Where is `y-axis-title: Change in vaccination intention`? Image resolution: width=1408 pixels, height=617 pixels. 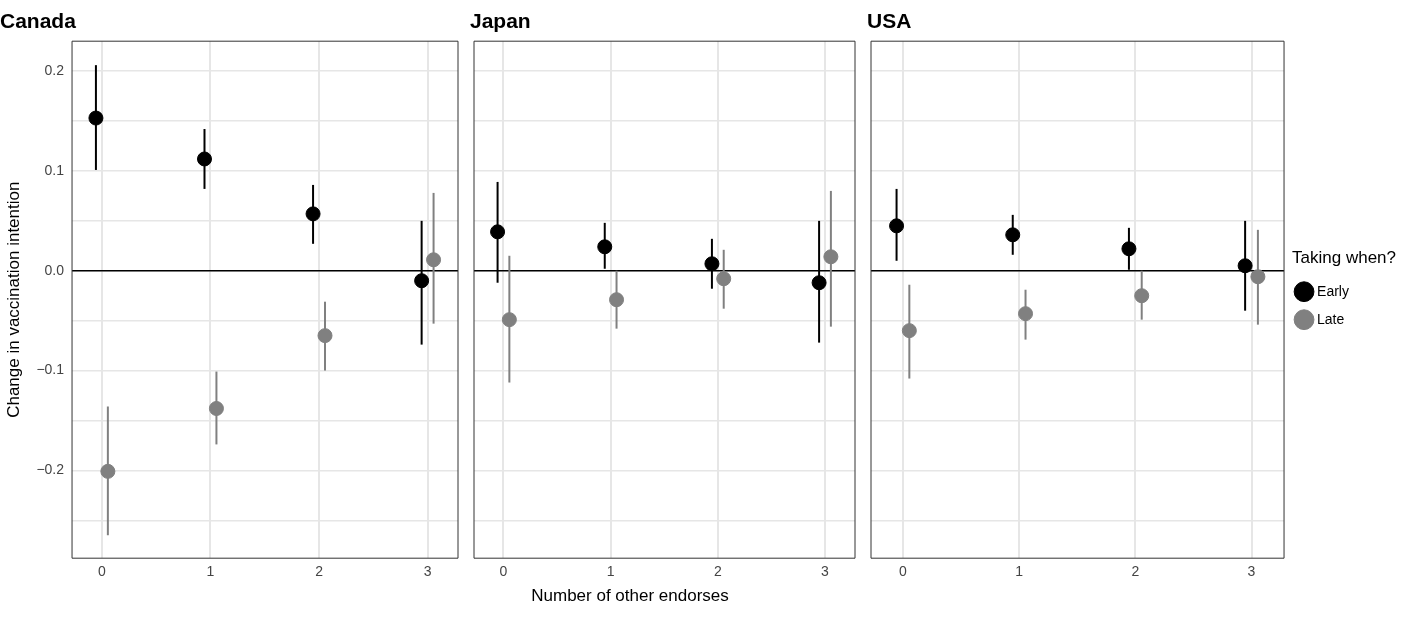 y-axis-title: Change in vaccination intention is located at coordinates (13, 299).